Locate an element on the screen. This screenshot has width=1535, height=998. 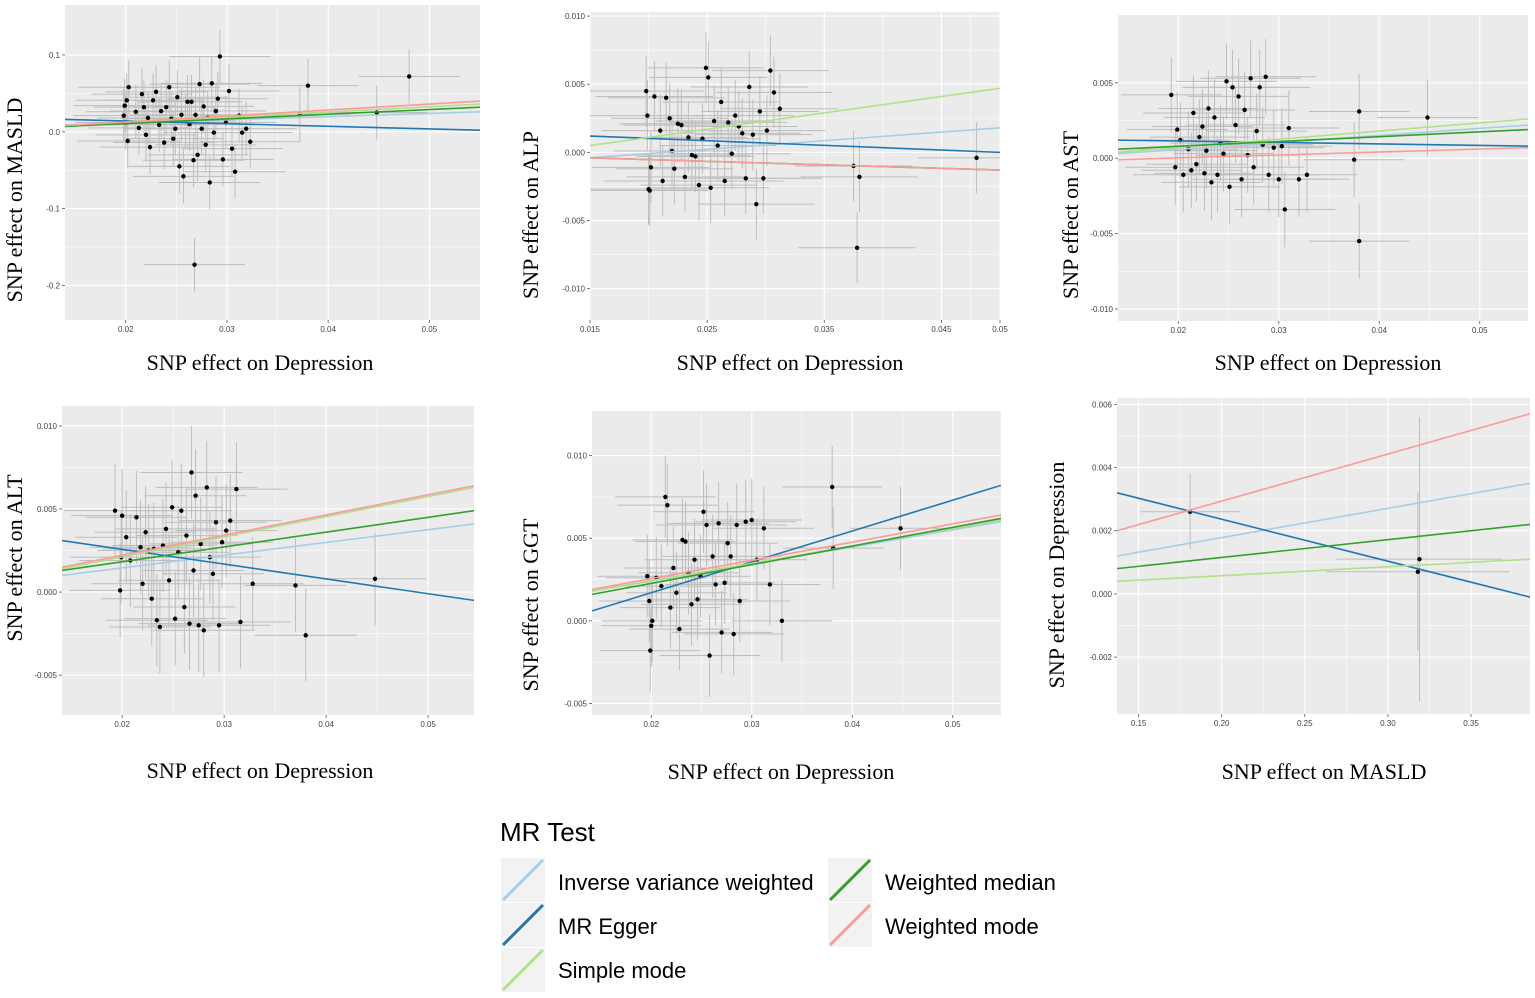
x-tick-label: 0.15 is located at coordinates (1139, 723).